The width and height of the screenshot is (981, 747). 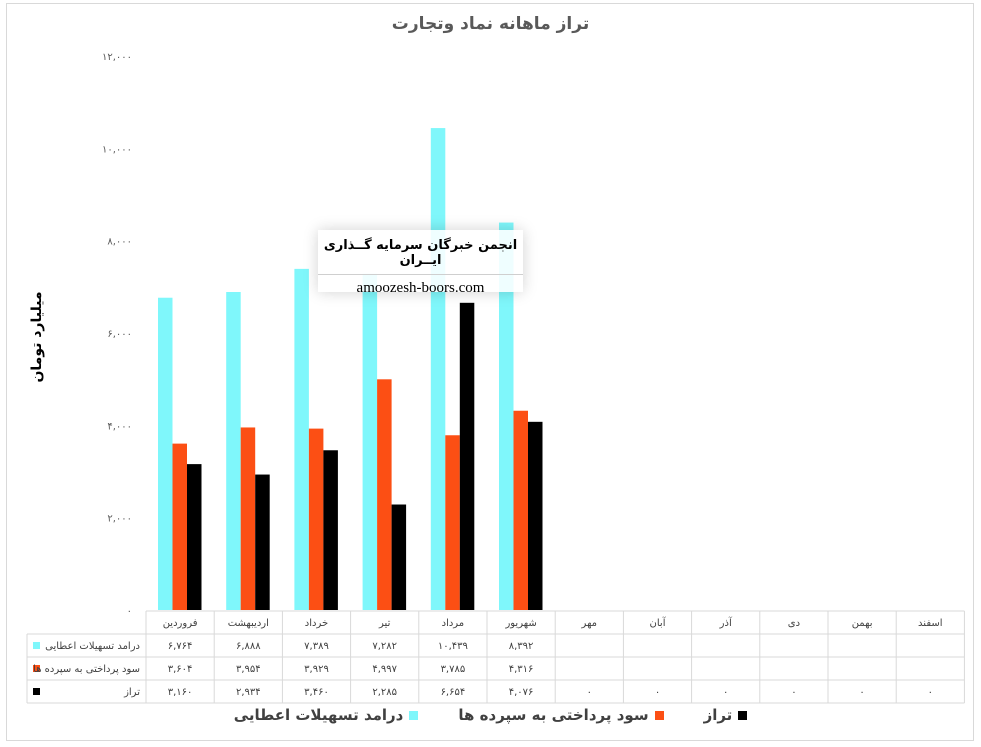 I want to click on legend-item-2: درامد تسهیلات اعطایی, so click(x=326, y=715).